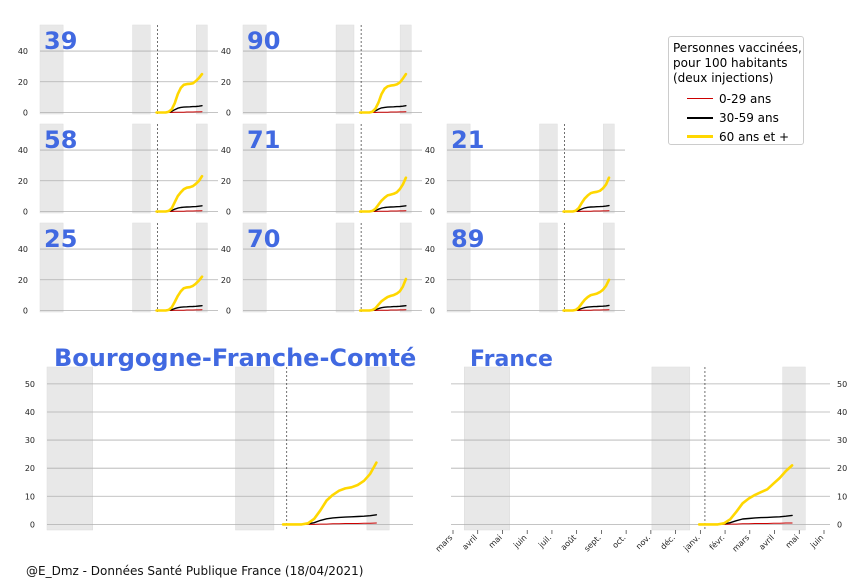  I want to click on panel-title: 21, so click(467, 140).